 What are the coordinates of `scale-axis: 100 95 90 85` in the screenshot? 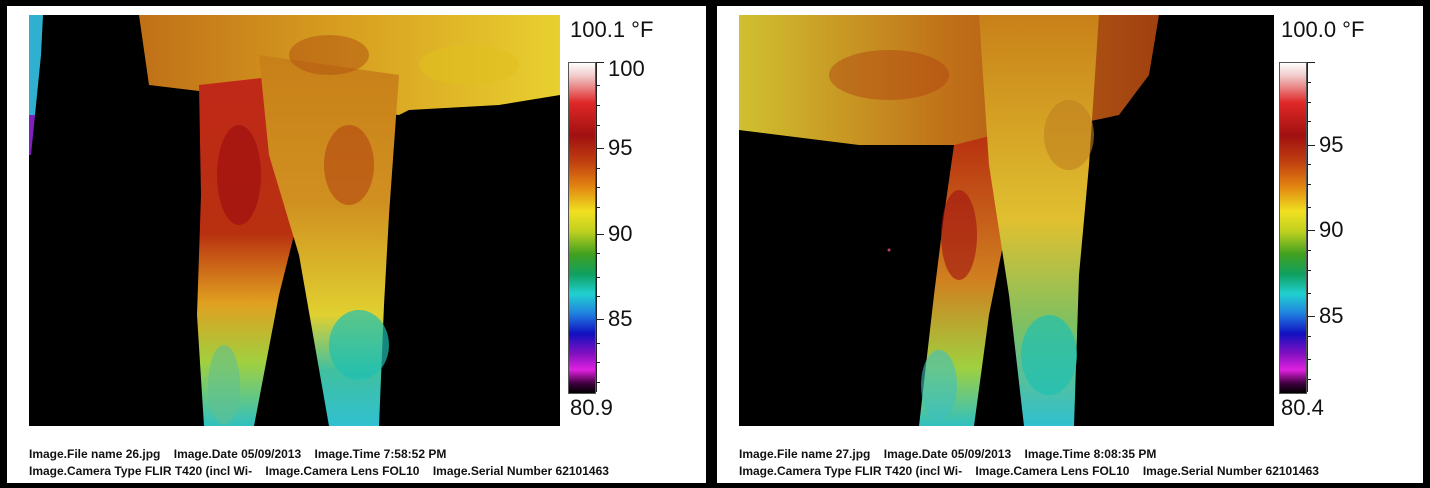 It's located at (626, 224).